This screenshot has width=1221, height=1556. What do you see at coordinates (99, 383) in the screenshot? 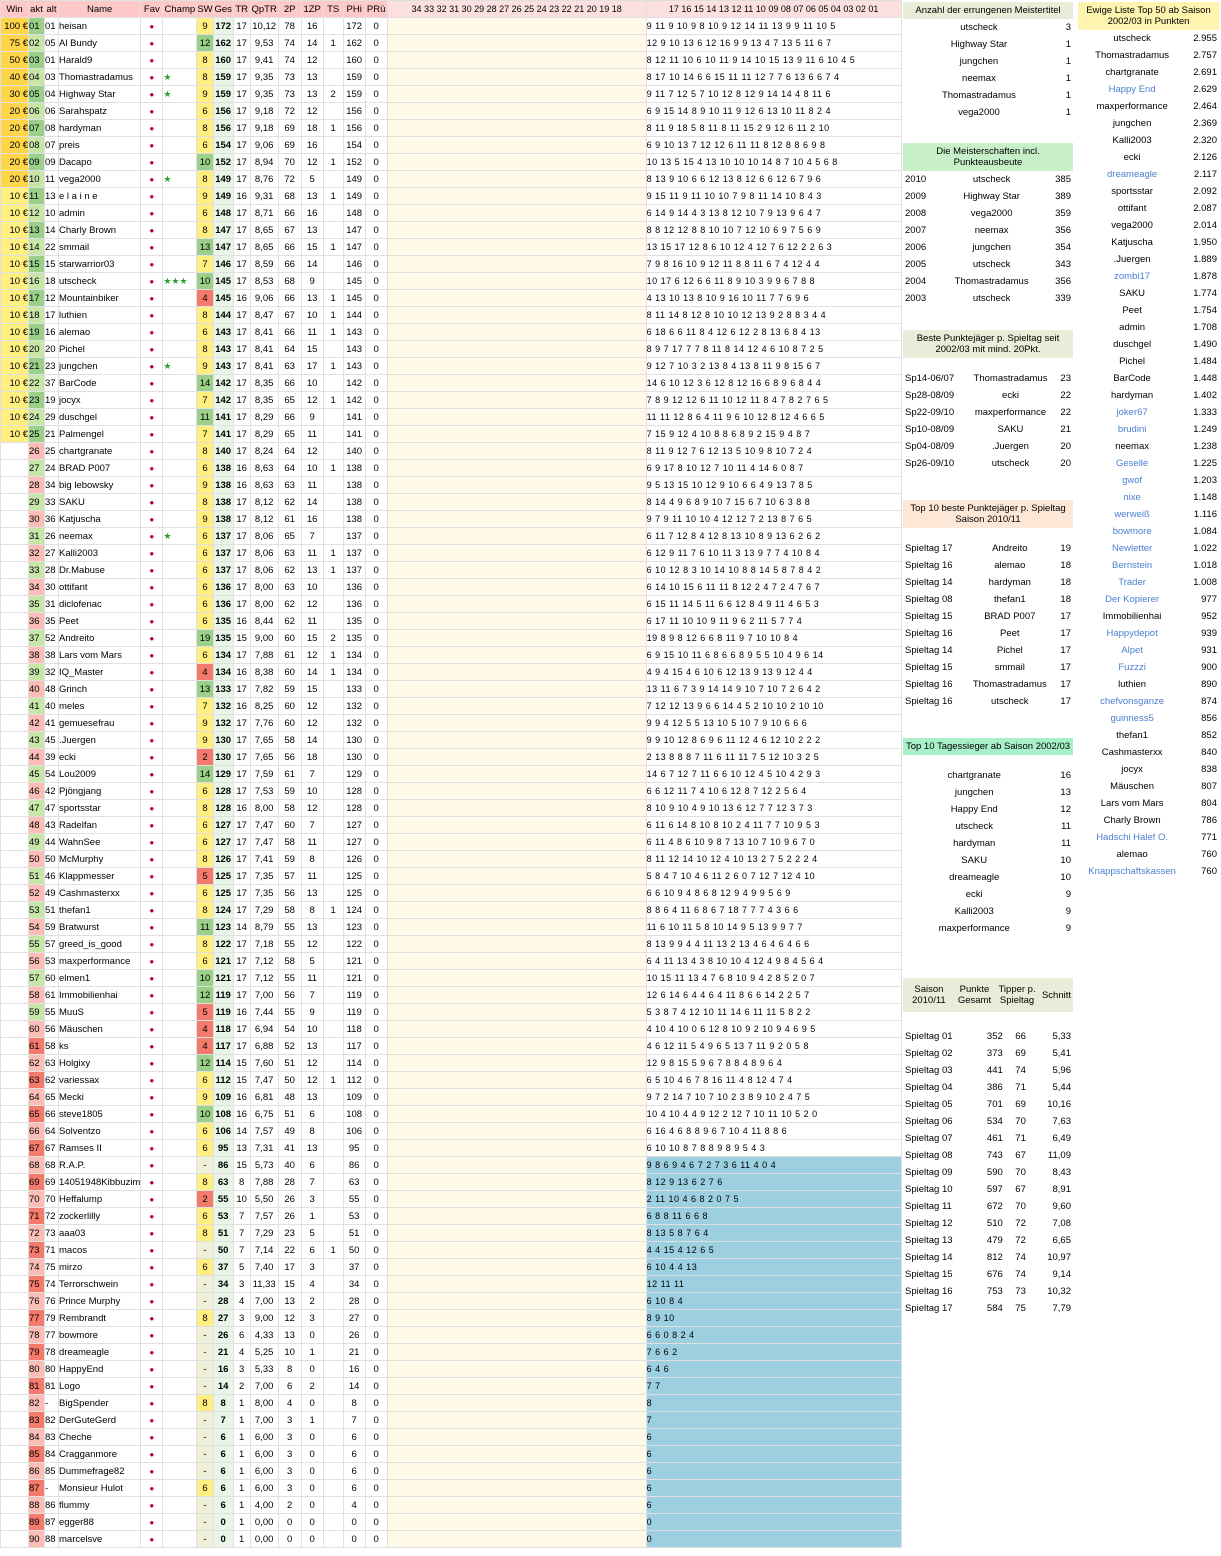
I see `name-cell: BarCode` at bounding box center [99, 383].